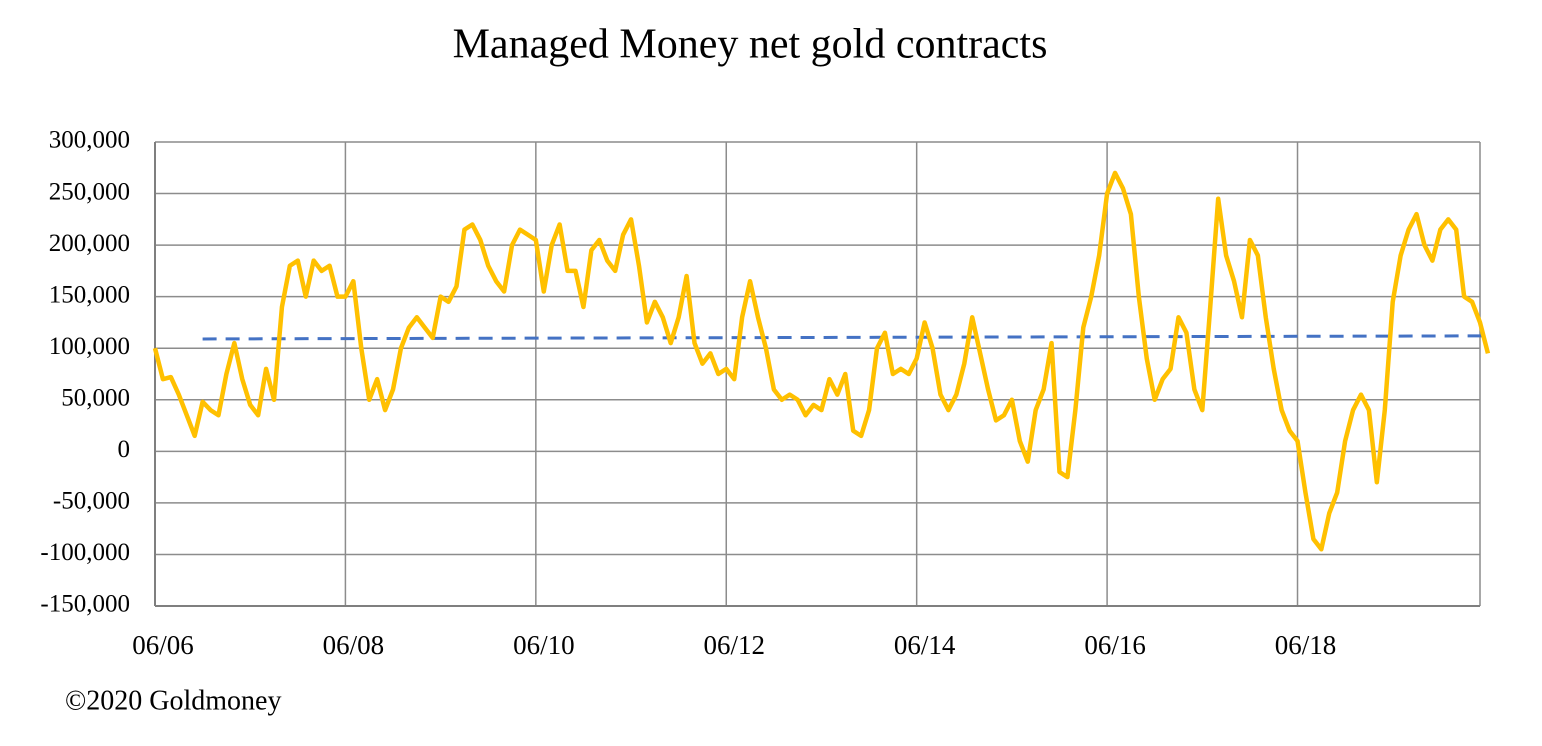 The image size is (1542, 746). Describe the element at coordinates (85, 604) in the screenshot. I see `y-tick-label: -150,000` at that location.